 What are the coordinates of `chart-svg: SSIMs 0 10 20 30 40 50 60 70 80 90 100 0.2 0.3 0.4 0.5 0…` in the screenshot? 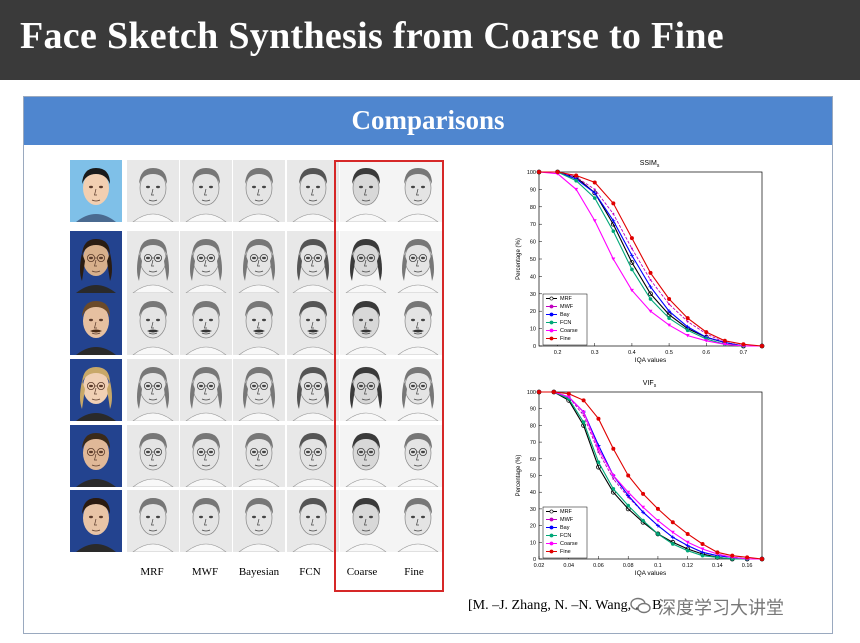 It's located at (640, 262).